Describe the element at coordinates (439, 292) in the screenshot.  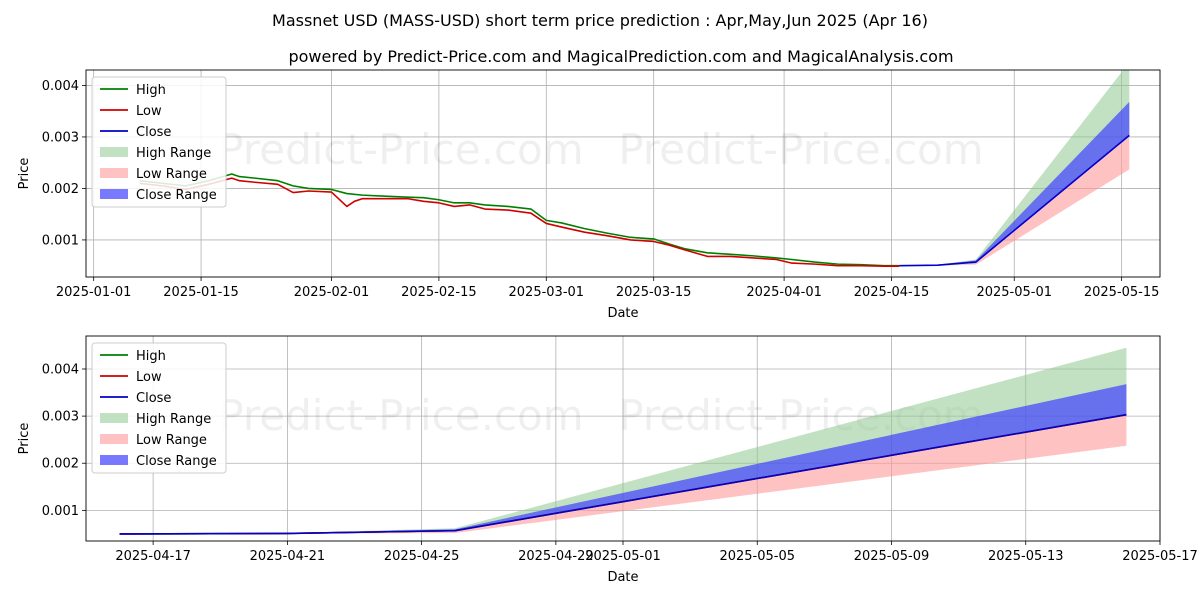
I see `x-tick-label: 2025-02-15` at that location.